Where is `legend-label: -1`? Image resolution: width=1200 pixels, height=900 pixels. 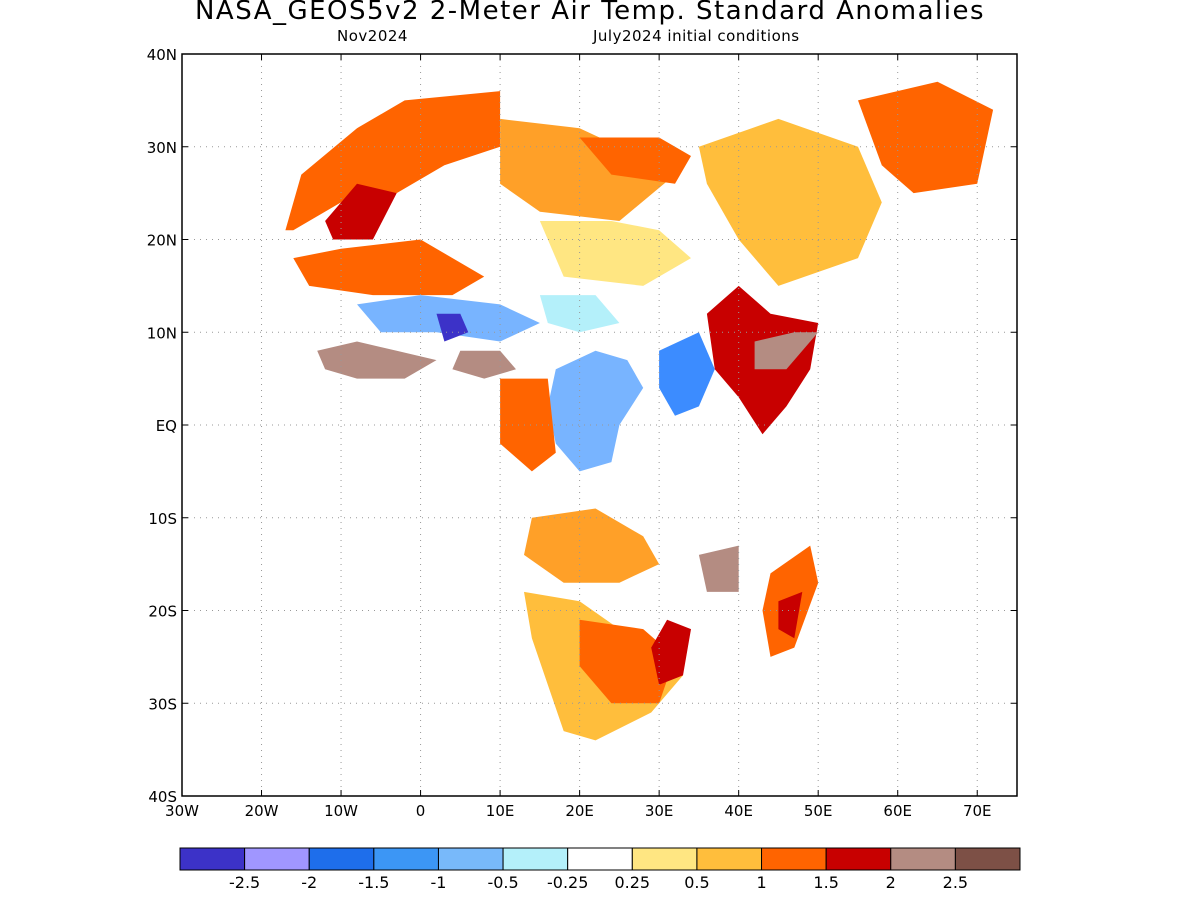
legend-label: -1 is located at coordinates (438, 882).